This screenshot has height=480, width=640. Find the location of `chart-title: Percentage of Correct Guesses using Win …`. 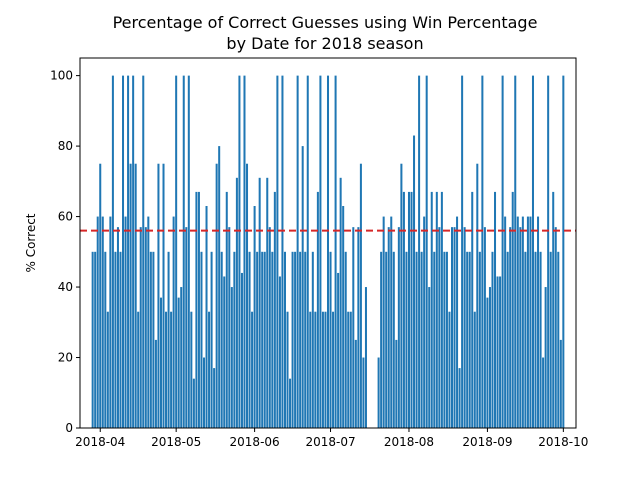

chart-title: Percentage of Correct Guesses using Win … is located at coordinates (325, 33).